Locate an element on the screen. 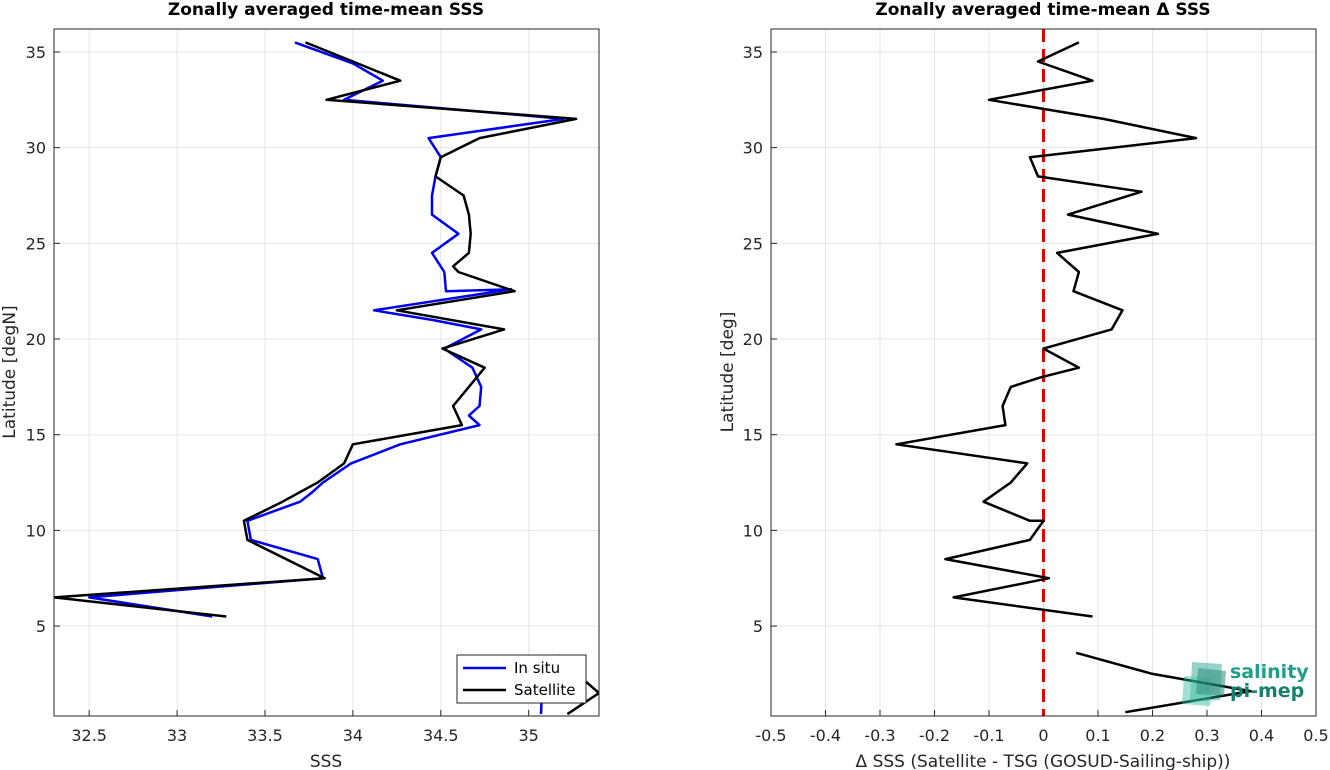  right-x-tick-label: 0.3 is located at coordinates (1206, 735).